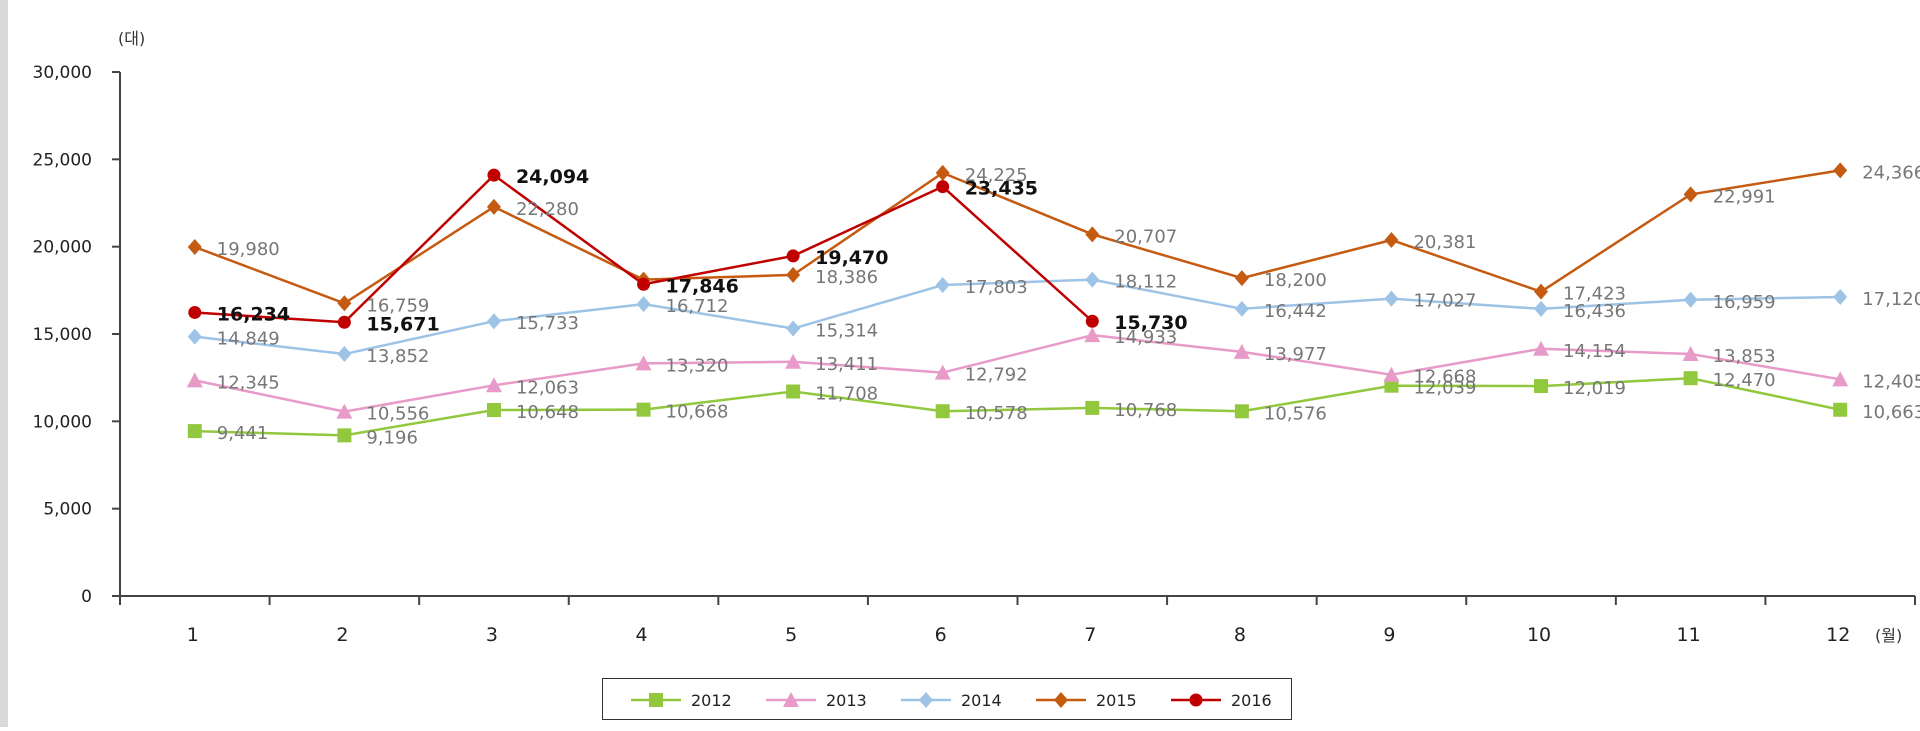 The height and width of the screenshot is (731, 1920). Describe the element at coordinates (996, 175) in the screenshot. I see `data-label-2015: 24,225` at that location.